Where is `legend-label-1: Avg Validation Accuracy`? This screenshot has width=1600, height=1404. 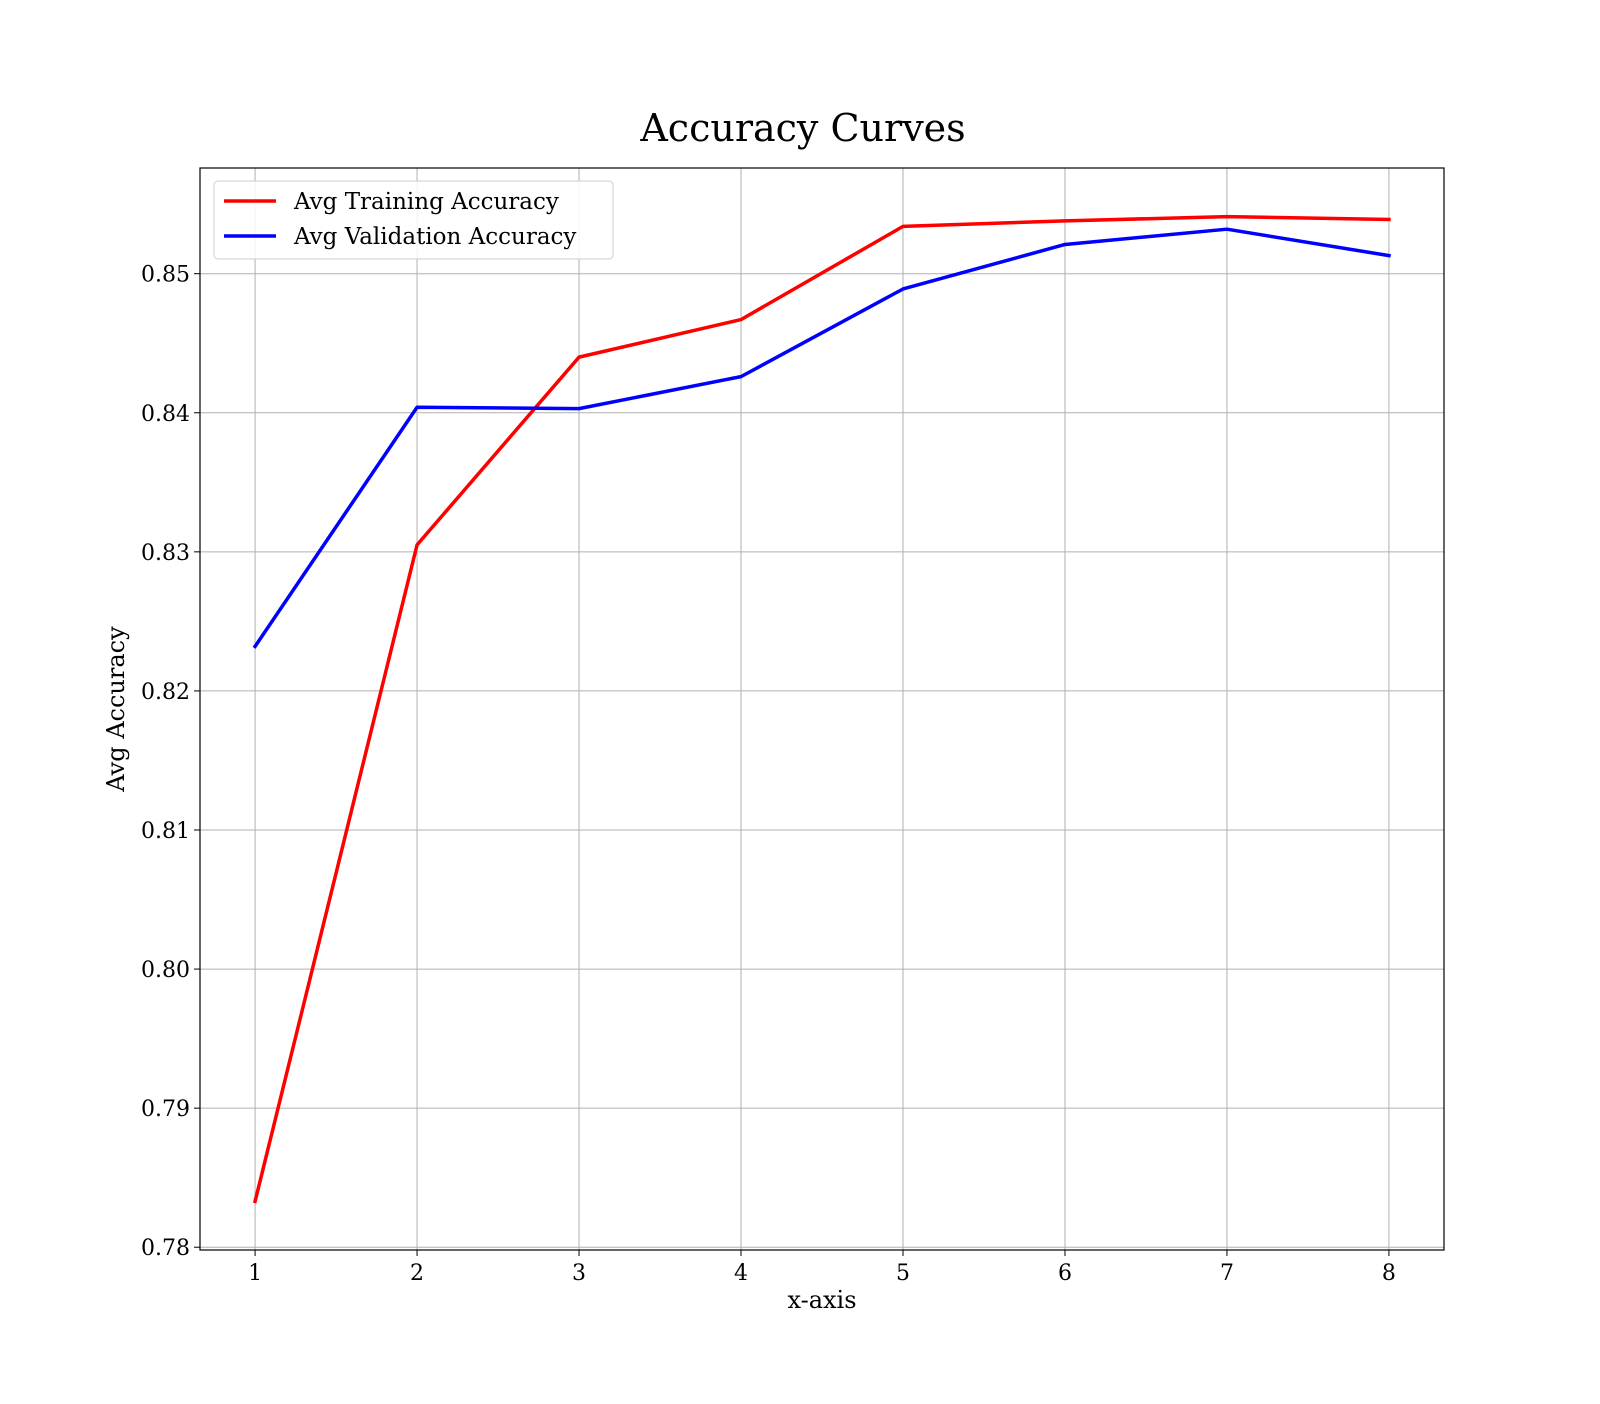 legend-label-1: Avg Validation Accuracy is located at coordinates (434, 237).